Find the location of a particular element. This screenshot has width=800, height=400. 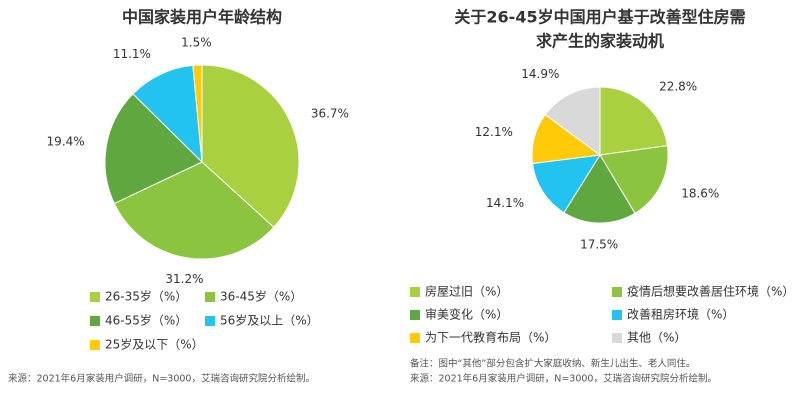

legend-label: 其他（%） is located at coordinates (656, 338).